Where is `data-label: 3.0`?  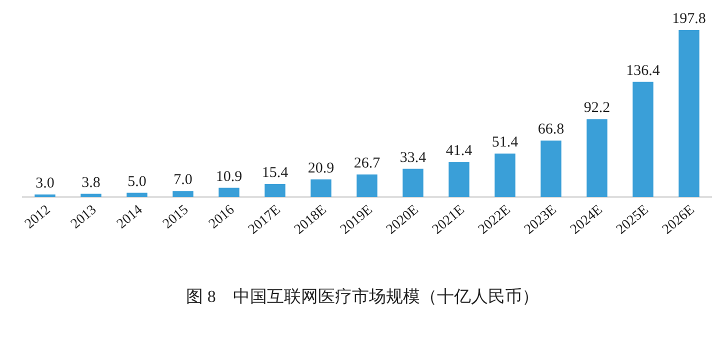
data-label: 3.0 is located at coordinates (45, 183).